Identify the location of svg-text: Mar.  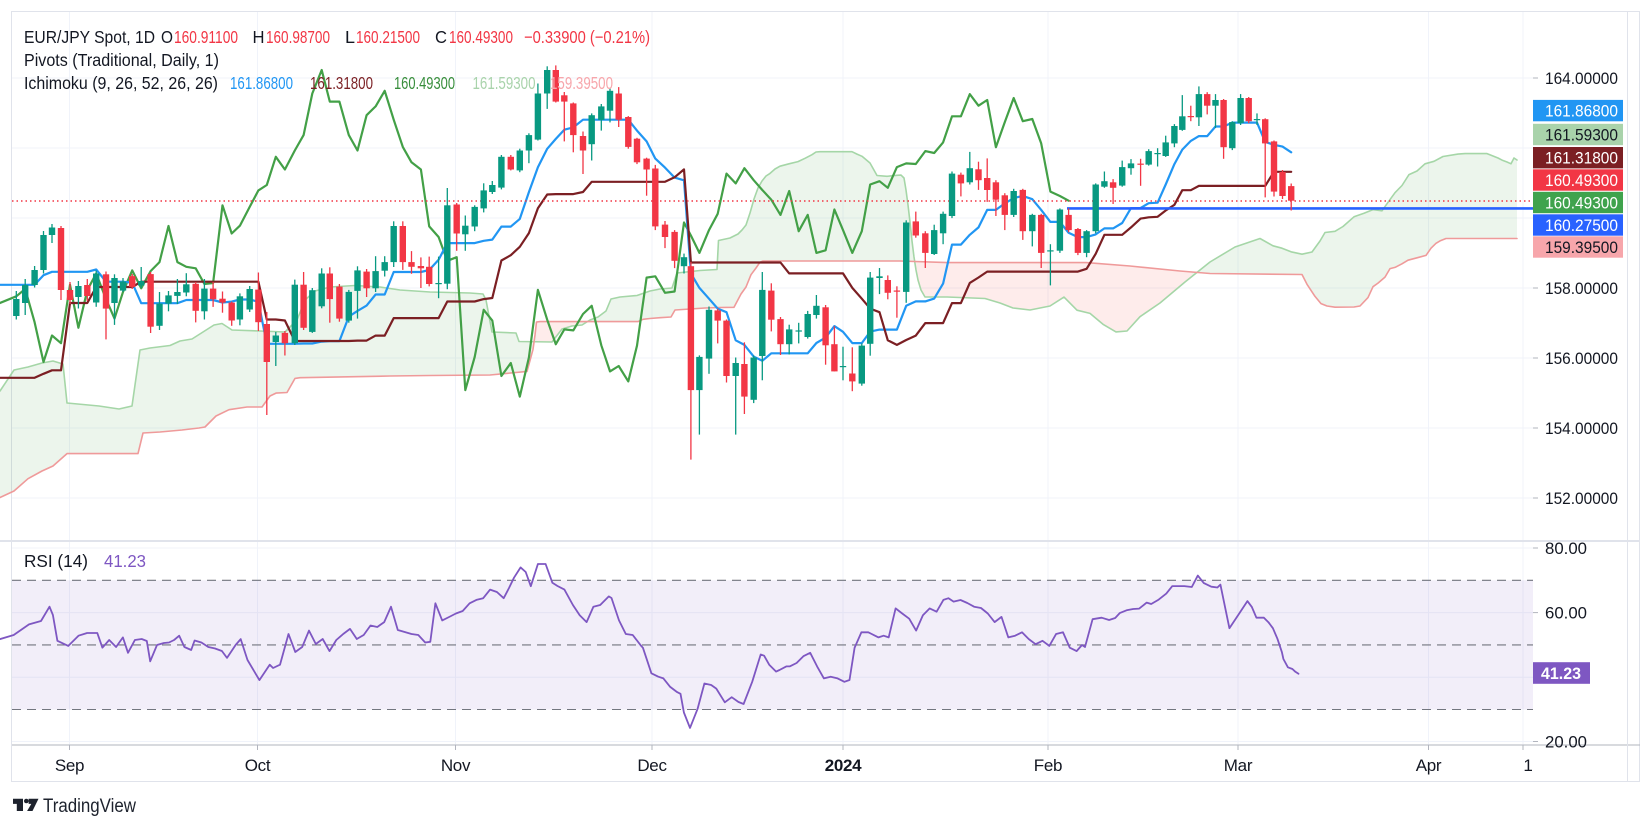
(1238, 765).